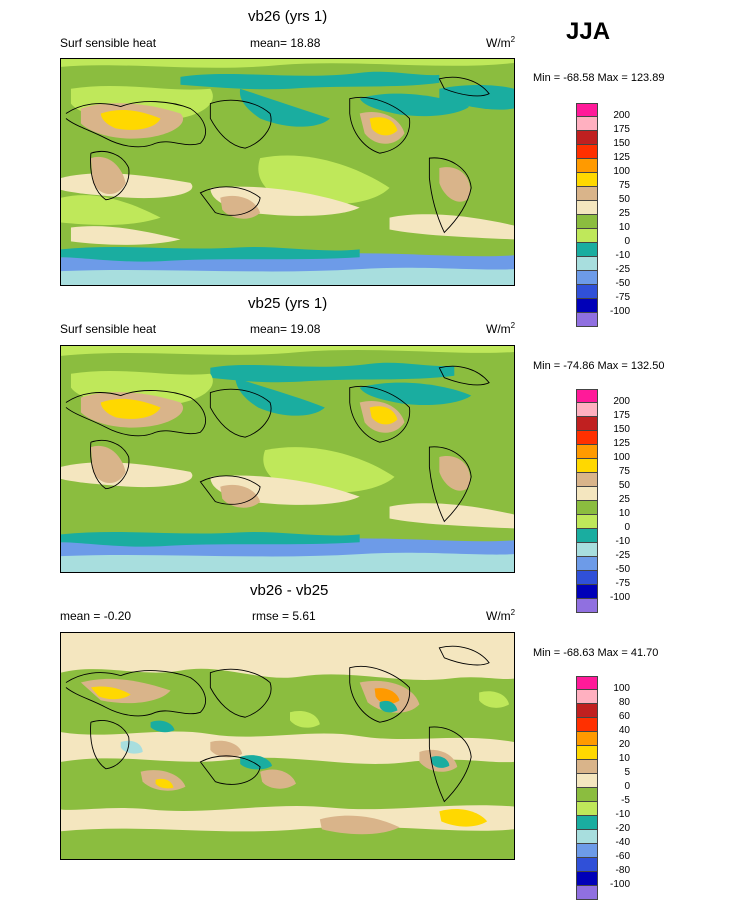 This screenshot has width=733, height=900. Describe the element at coordinates (599, 366) in the screenshot. I see `panel2-minmax: Min = -74.86 Max = 132.50` at that location.